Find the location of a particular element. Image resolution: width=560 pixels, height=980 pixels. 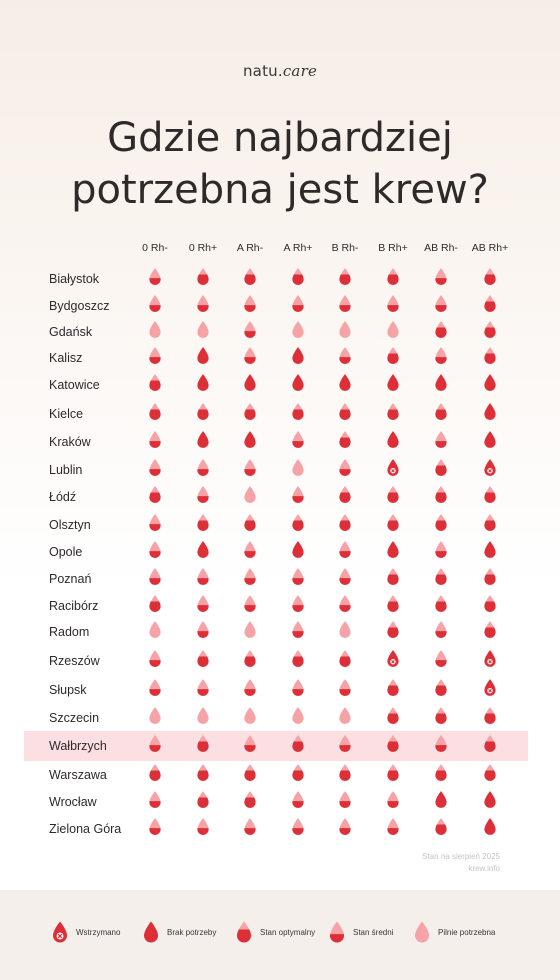

page-title: Gdzie najbardziej potrzebna jest krew? is located at coordinates (280, 164).